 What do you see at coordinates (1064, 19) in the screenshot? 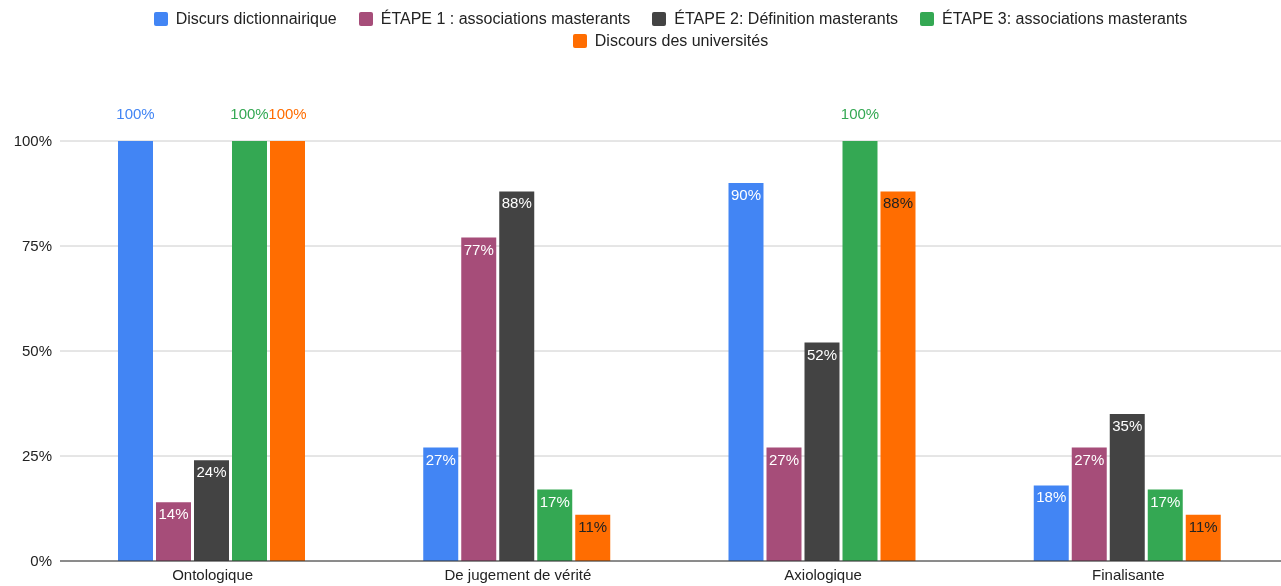
I see `legend-label: ÉTAPE 3: associations masterants` at bounding box center [1064, 19].